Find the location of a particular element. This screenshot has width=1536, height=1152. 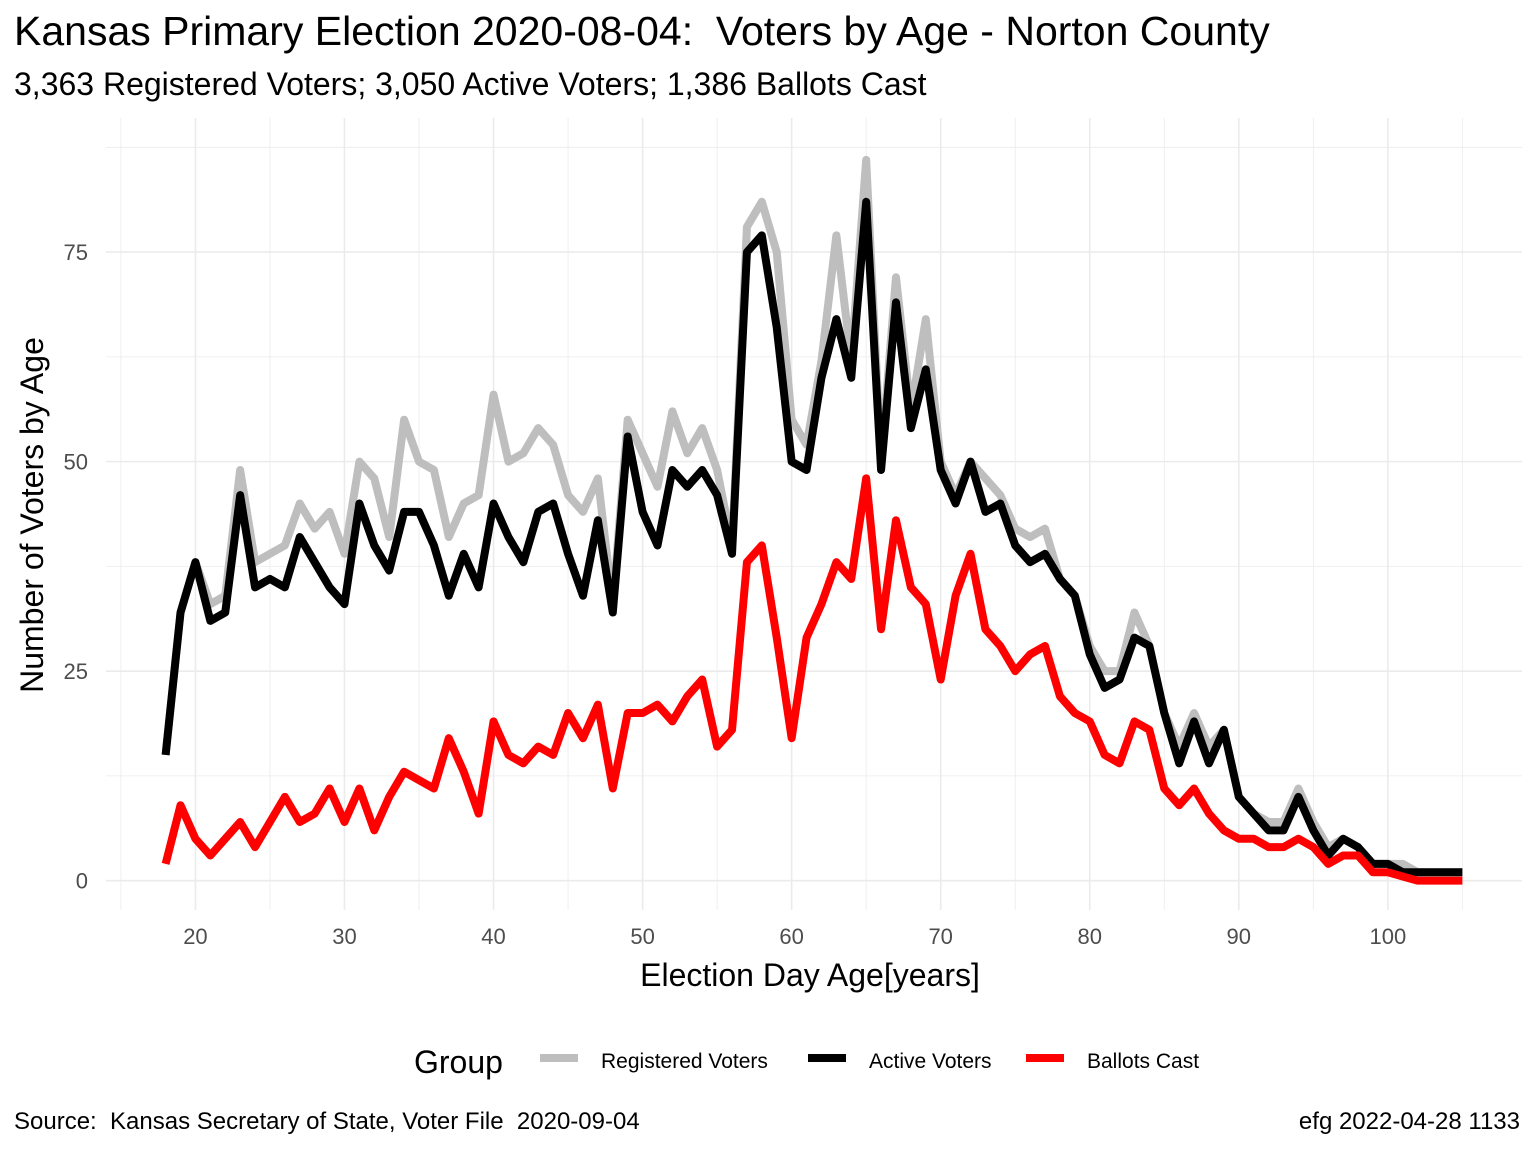

x-tick-label: 50 is located at coordinates (642, 936).